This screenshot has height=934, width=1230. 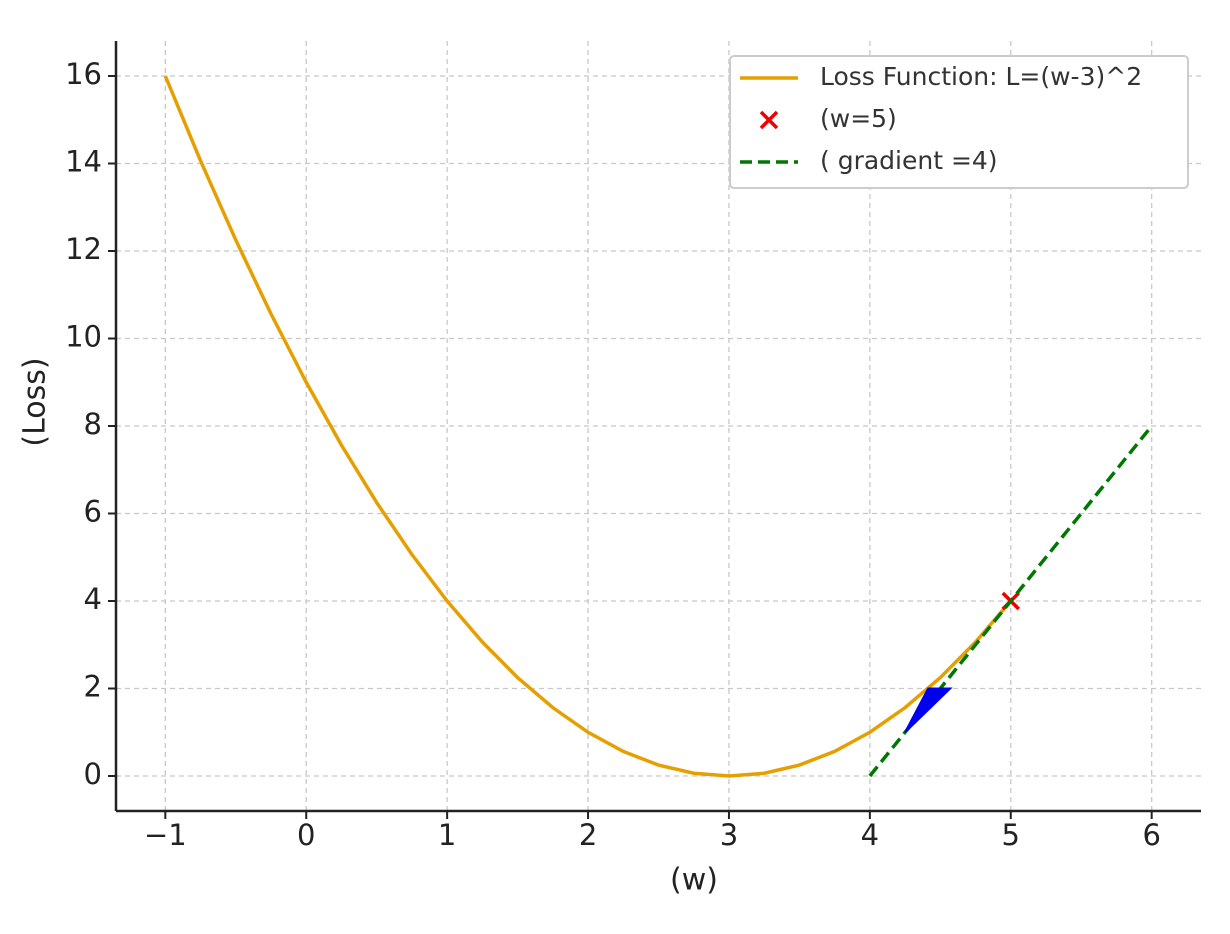 What do you see at coordinates (83, 74) in the screenshot?
I see `y-tick-label: 16` at bounding box center [83, 74].